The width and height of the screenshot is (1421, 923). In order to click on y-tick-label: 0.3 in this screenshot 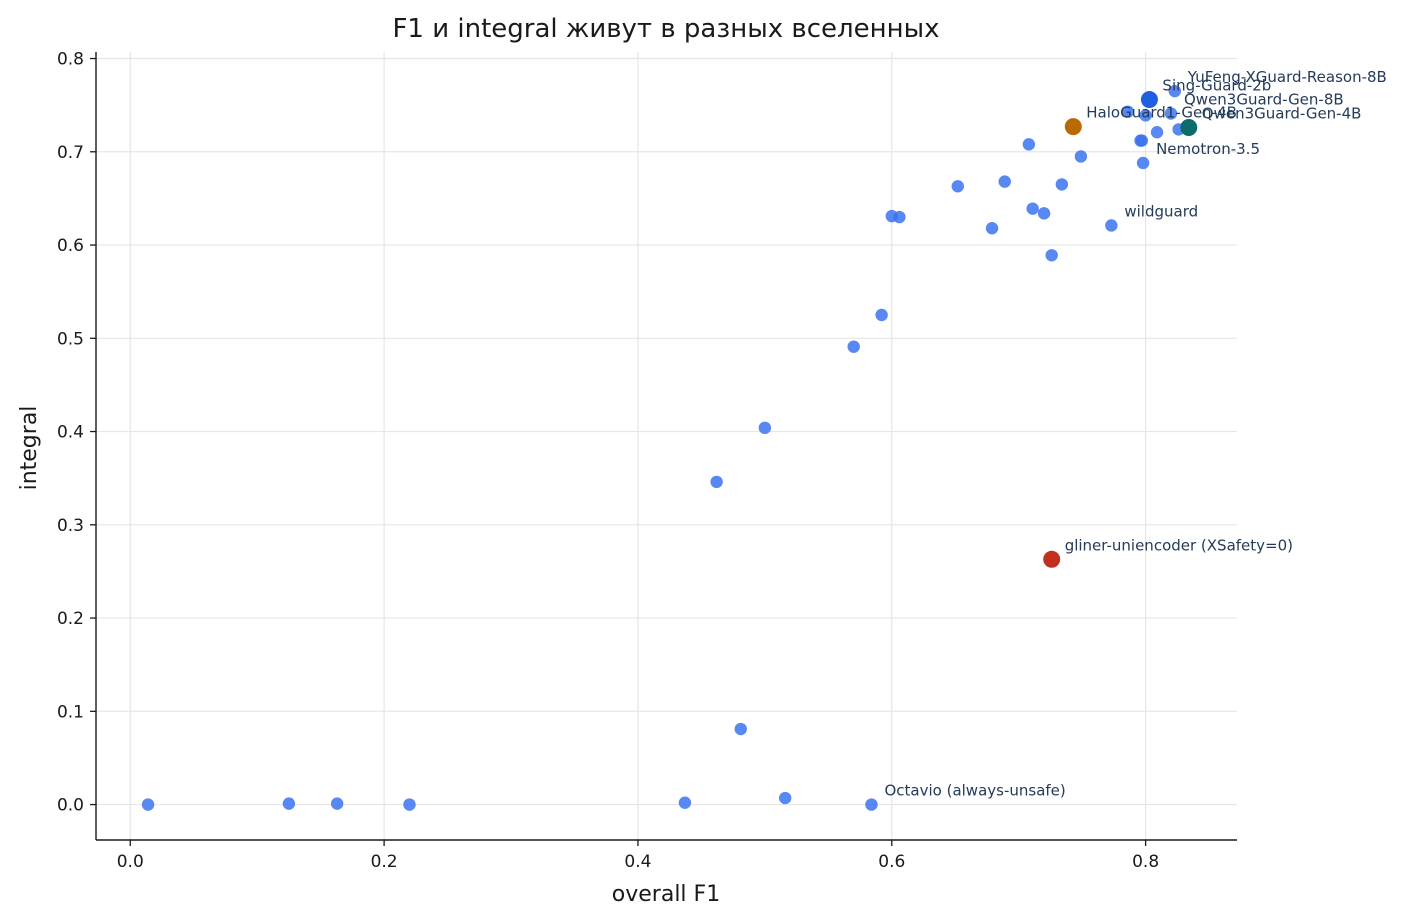, I will do `click(70, 526)`.